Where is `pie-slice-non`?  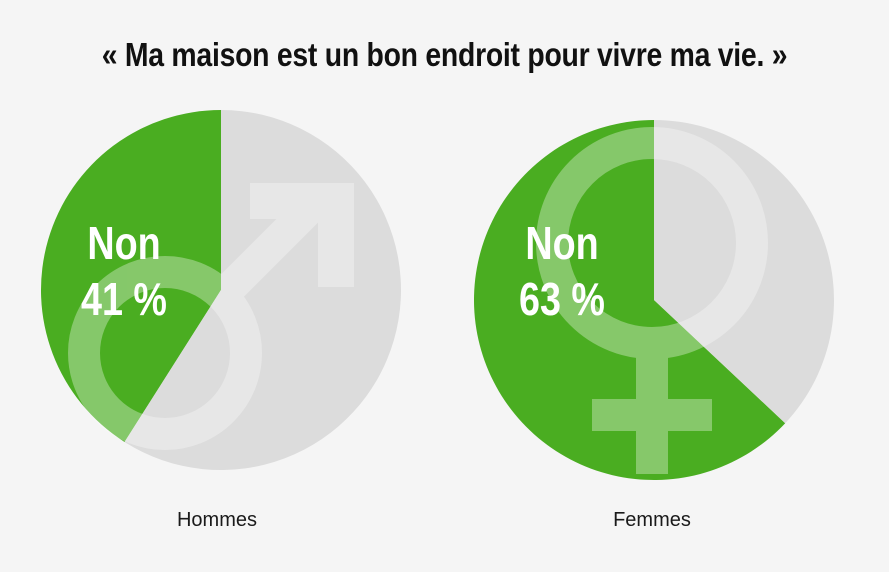 pie-slice-non is located at coordinates (130, 275).